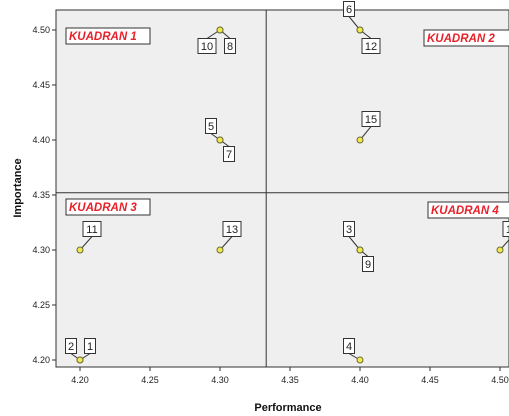  Describe the element at coordinates (502, 237) in the screenshot. I see `data-point-14: 14` at that location.